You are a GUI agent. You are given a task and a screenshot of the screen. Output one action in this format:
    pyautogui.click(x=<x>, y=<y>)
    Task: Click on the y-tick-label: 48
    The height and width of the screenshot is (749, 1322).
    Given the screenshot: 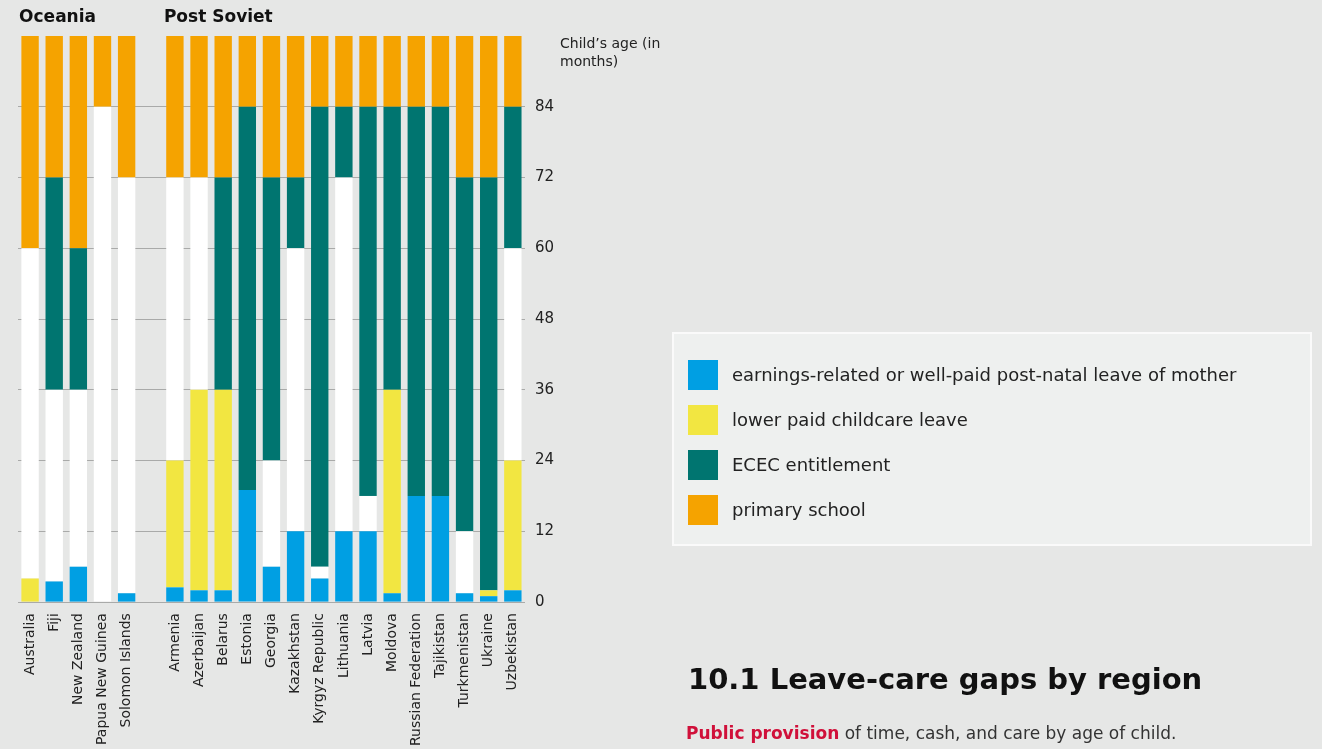 What is the action you would take?
    pyautogui.click(x=544, y=317)
    